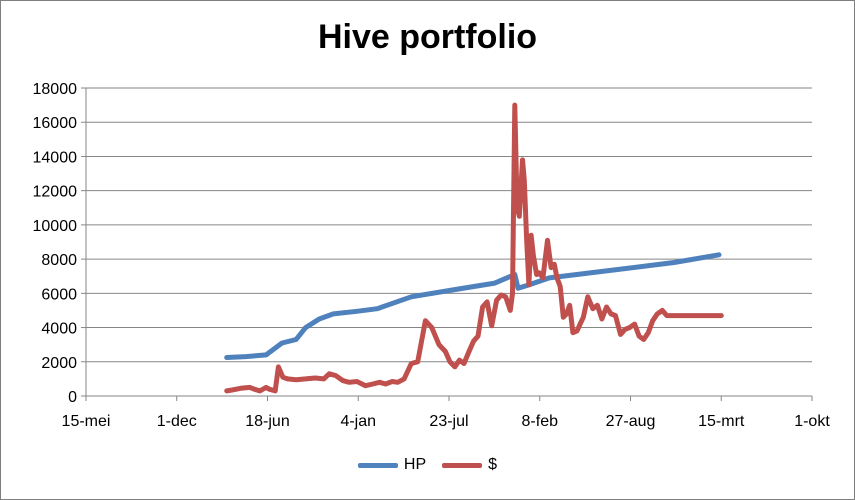  I want to click on x-tick-label: 8-feb, so click(540, 421).